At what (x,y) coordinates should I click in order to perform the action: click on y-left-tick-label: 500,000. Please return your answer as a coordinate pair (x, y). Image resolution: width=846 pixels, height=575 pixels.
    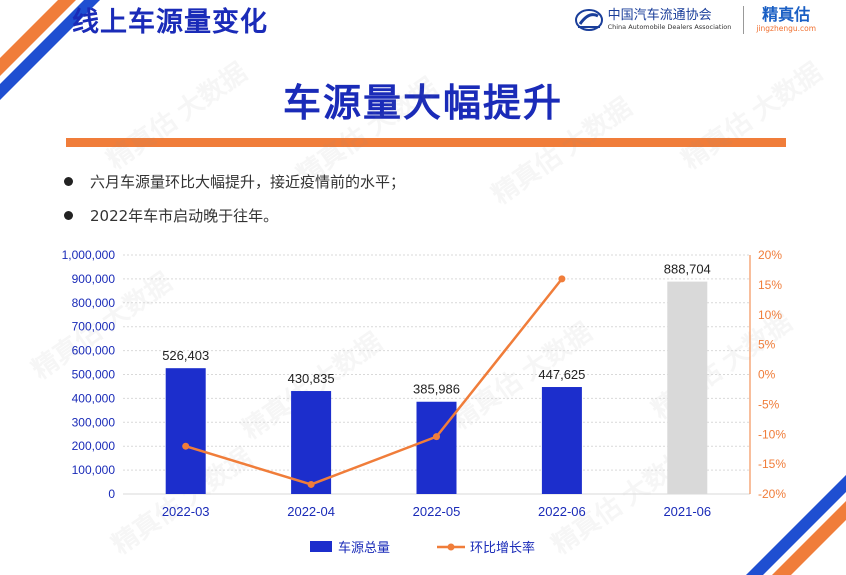
    Looking at the image, I should click on (94, 375).